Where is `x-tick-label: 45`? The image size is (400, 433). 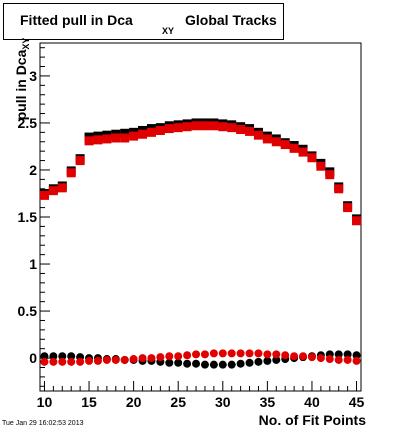
x-tick-label: 45 is located at coordinates (357, 402).